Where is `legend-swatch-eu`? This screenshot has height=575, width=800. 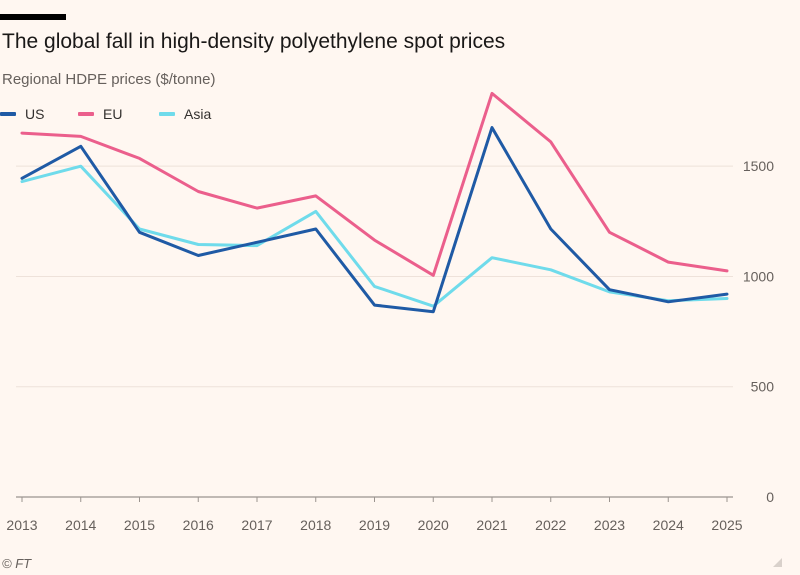
legend-swatch-eu is located at coordinates (86, 114).